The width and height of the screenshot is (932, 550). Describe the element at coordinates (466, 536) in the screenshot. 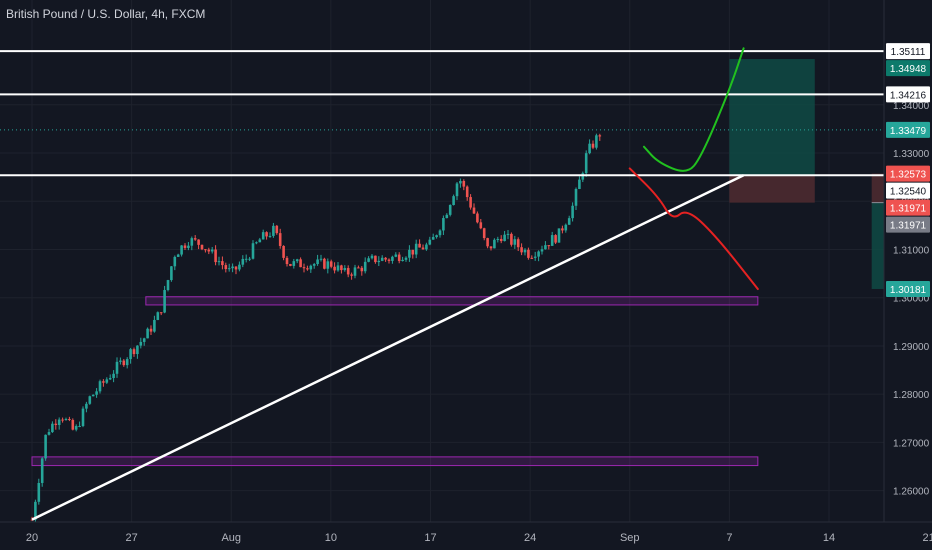

I see `time-axis-background` at that location.